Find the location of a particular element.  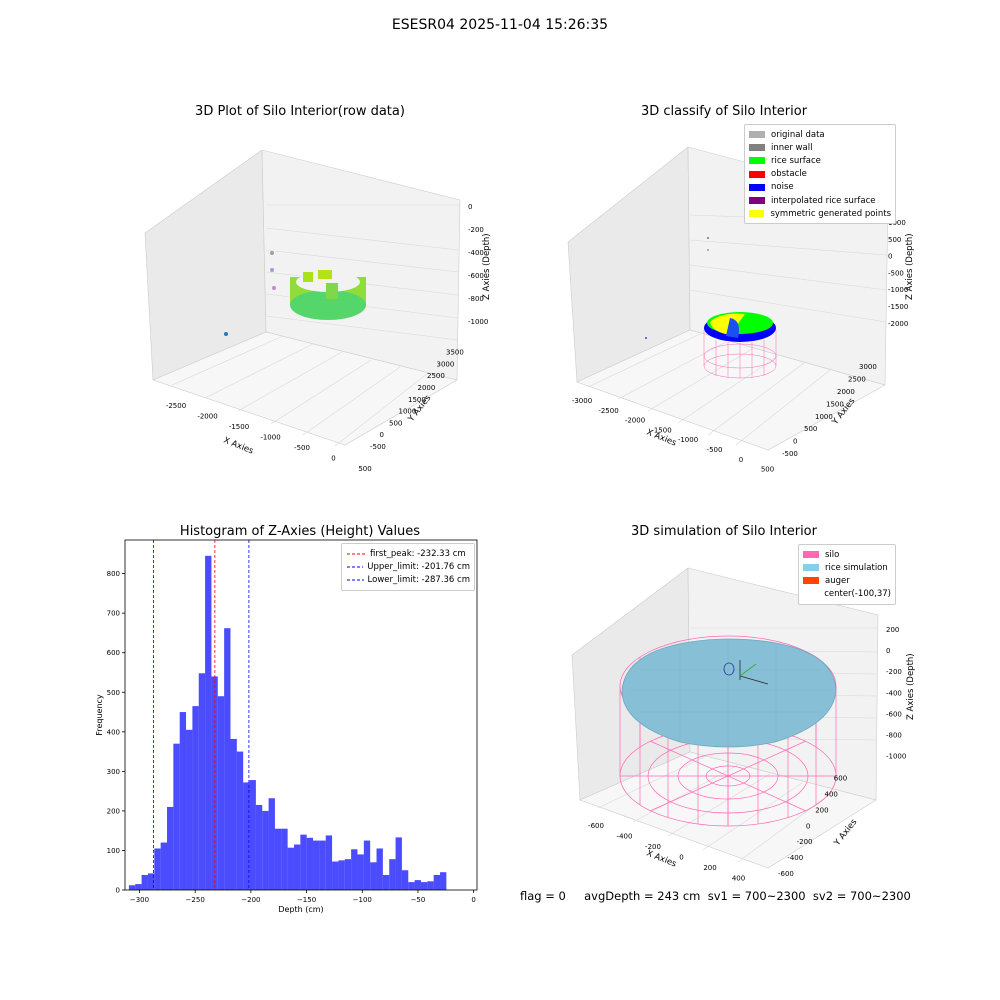

histogram-y-tick: 600 is located at coordinates (113, 653).